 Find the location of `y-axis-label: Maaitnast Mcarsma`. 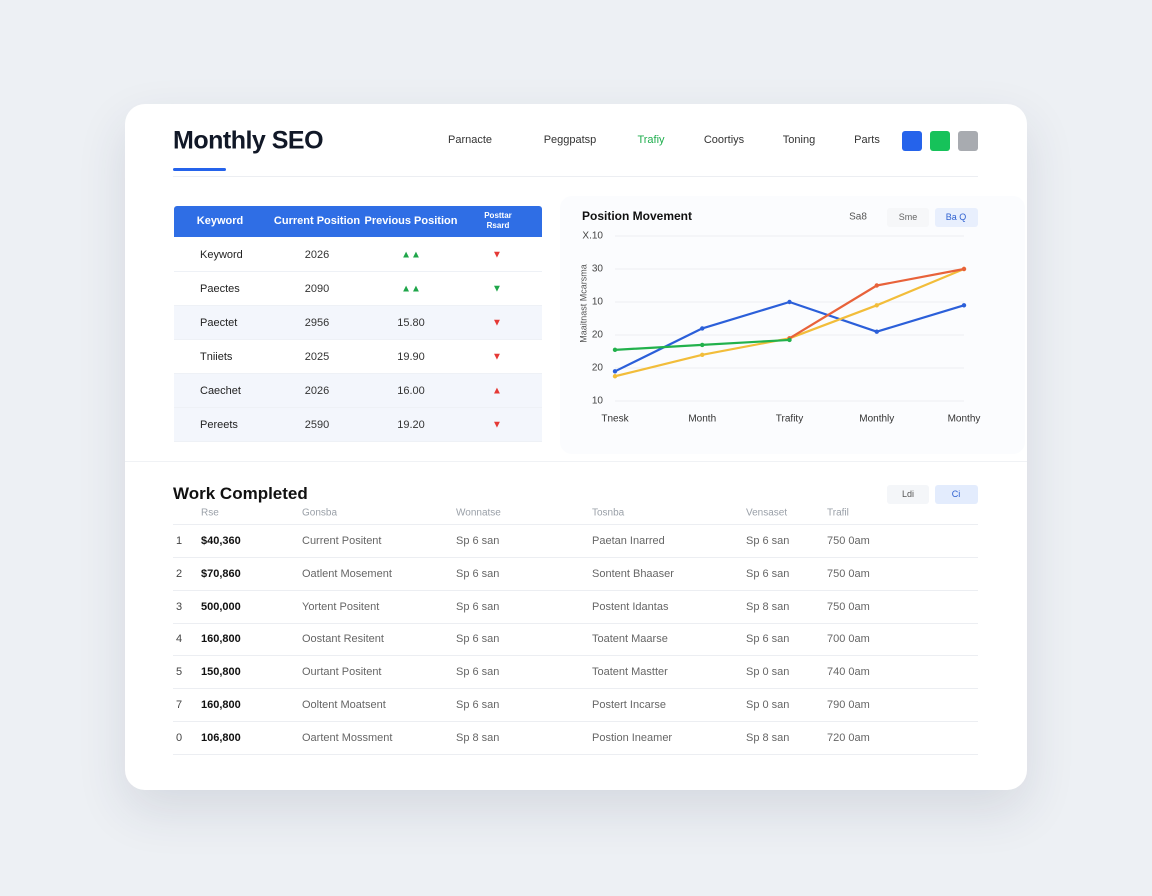

y-axis-label: Maaitnast Mcarsma is located at coordinates (583, 303).